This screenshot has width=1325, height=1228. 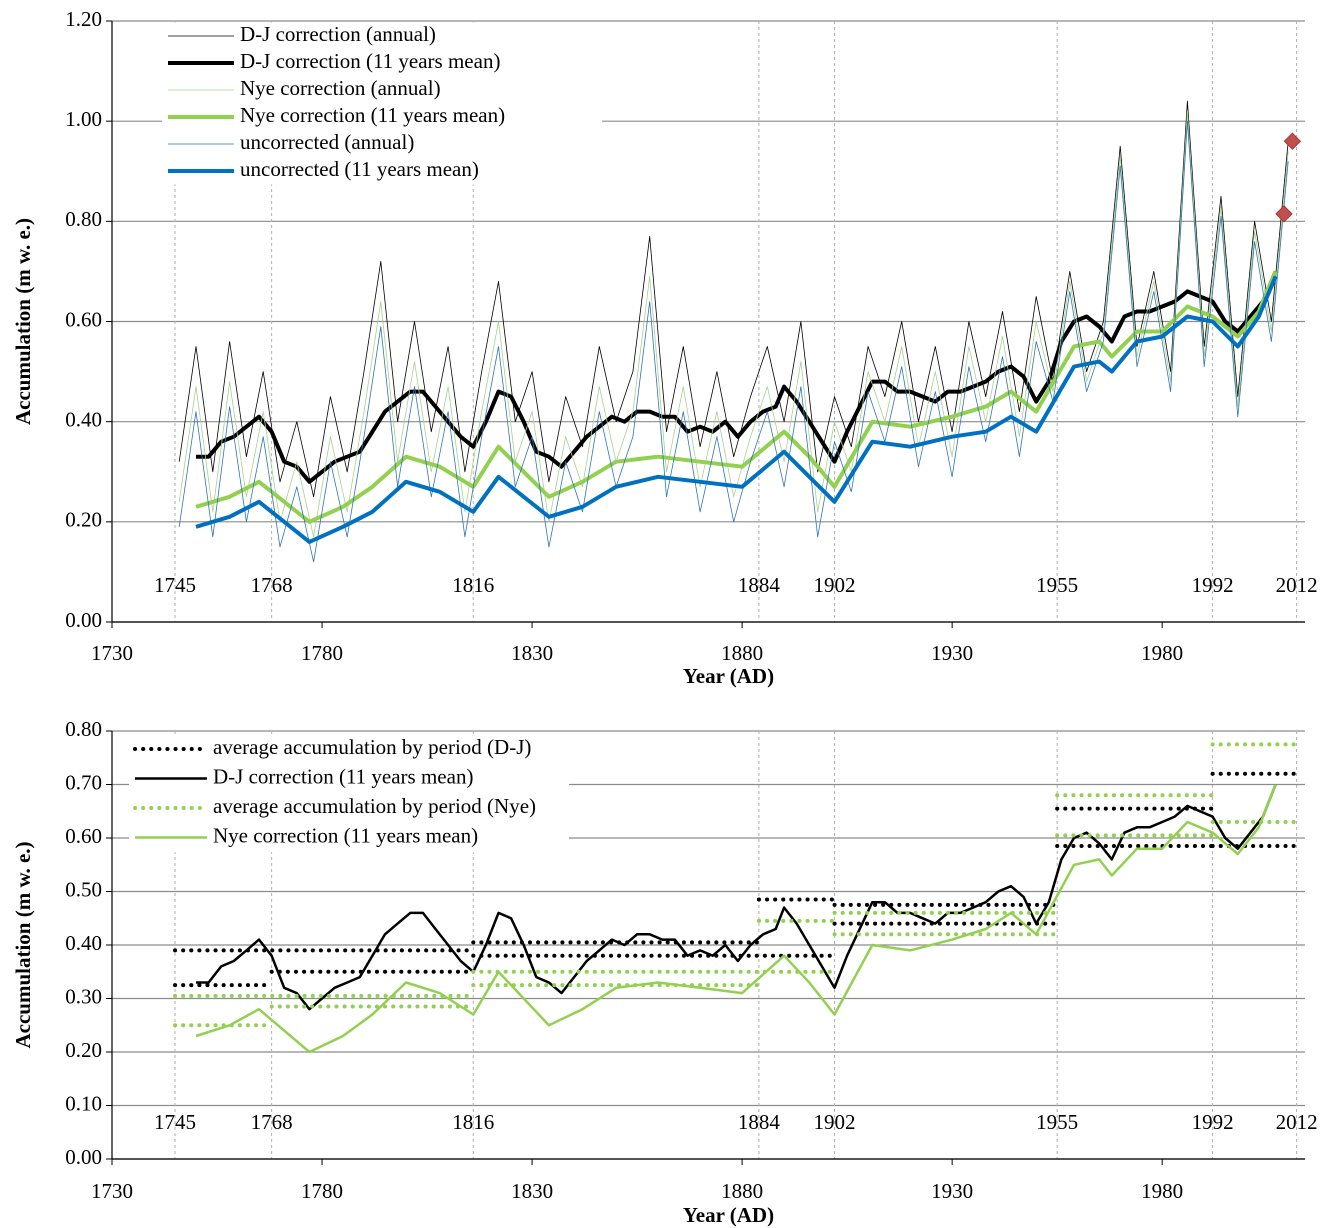 I want to click on legend-label: uncorrected (11 years mean), so click(x=359, y=169).